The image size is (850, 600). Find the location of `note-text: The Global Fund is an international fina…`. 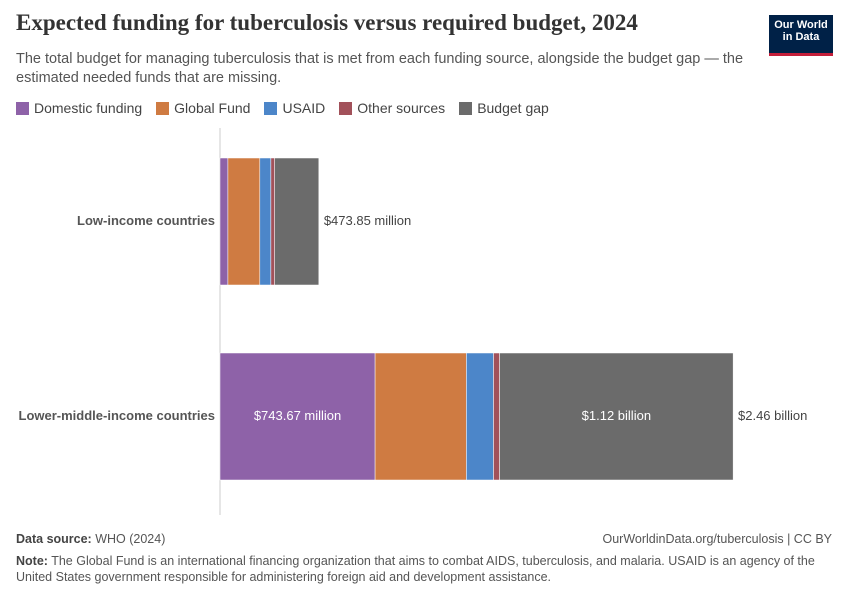

note-text: The Global Fund is an international fina… is located at coordinates (415, 569).